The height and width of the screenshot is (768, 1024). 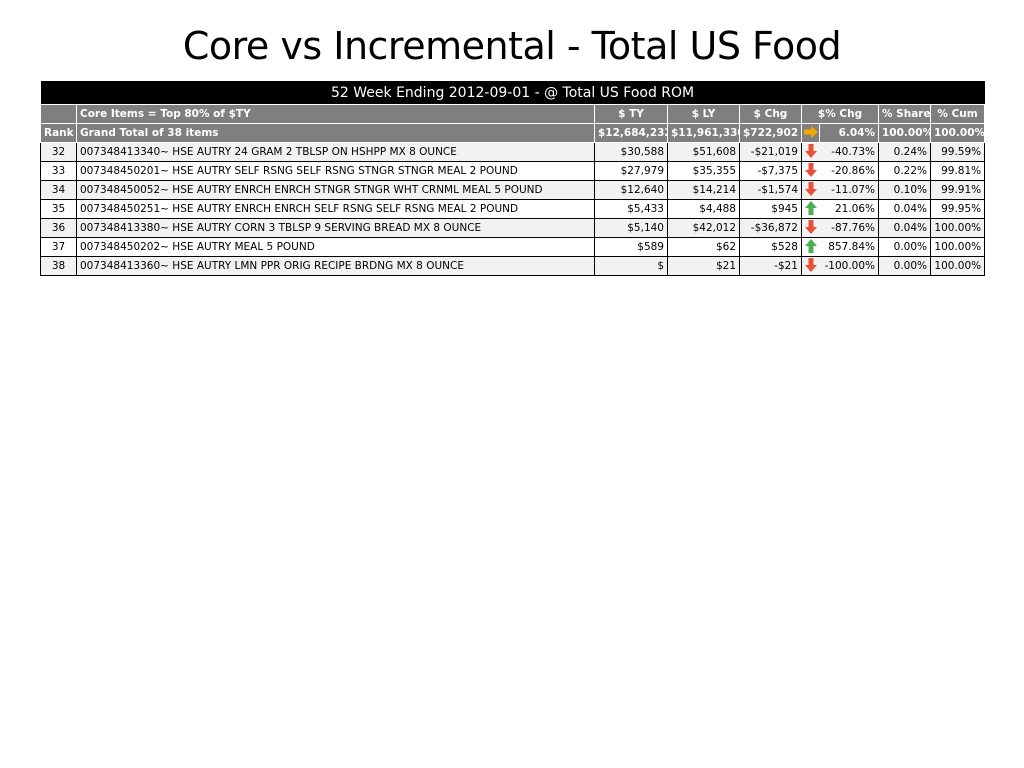 I want to click on pct-chg-cell: 21.06%, so click(x=849, y=209).